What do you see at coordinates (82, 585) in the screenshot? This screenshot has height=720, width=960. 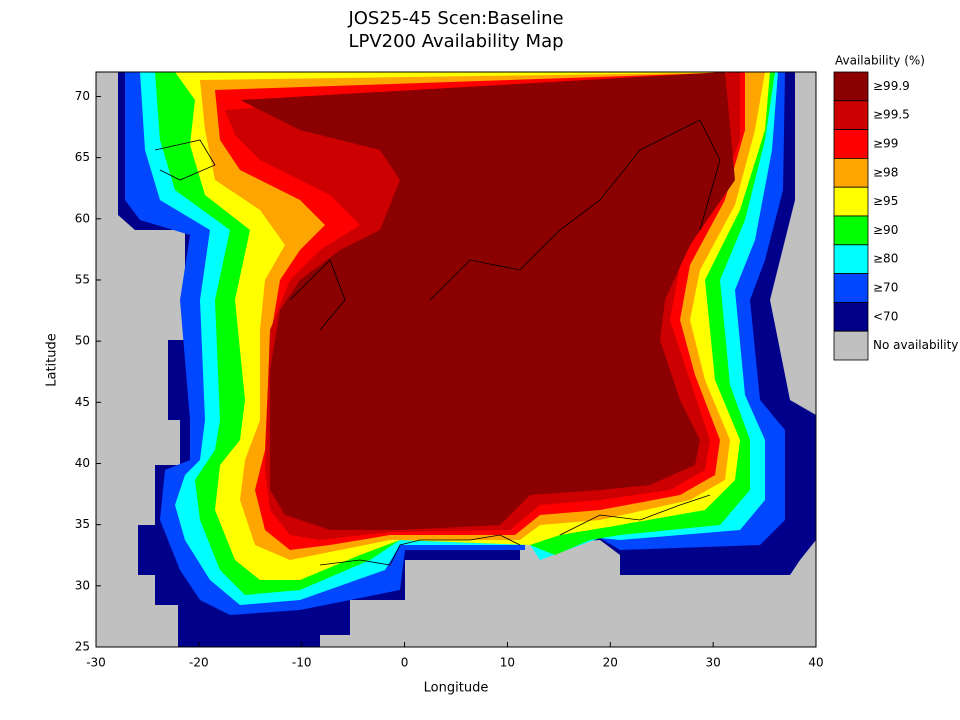 I see `y-tick-label: 30` at bounding box center [82, 585].